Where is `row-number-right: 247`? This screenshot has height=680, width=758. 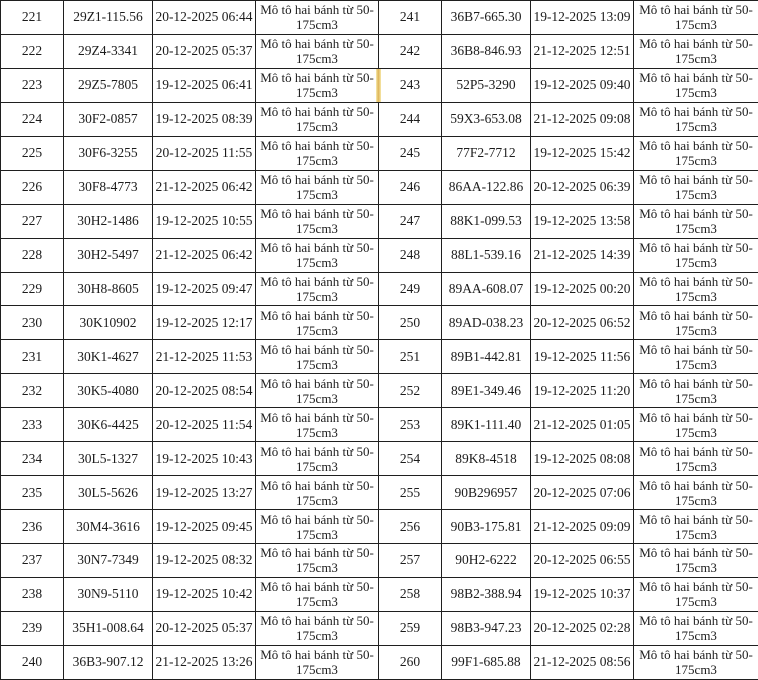 row-number-right: 247 is located at coordinates (410, 221).